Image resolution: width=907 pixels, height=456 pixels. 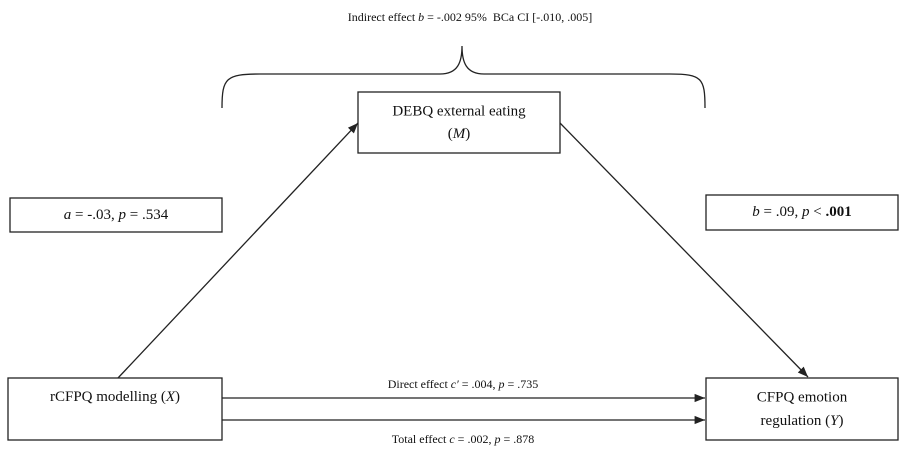 I want to click on path-b-label: b = .09, p < .001, so click(x=801, y=212).